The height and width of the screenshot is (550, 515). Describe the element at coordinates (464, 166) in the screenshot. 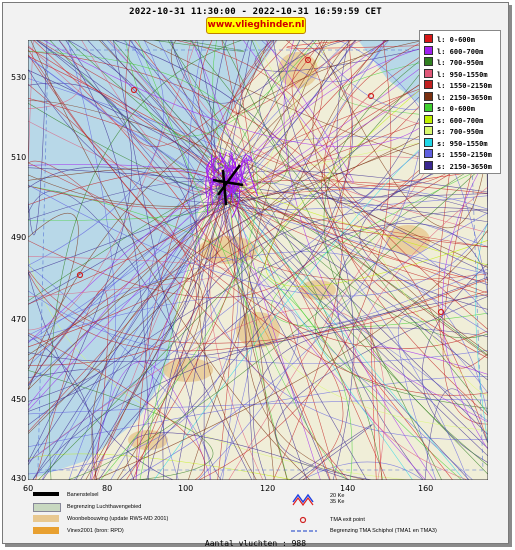

I see `legend-label: s: 2150-3650m` at that location.